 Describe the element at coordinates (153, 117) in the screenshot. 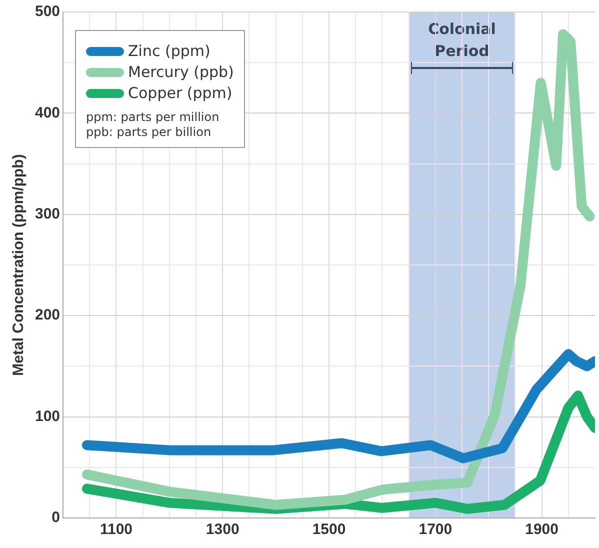

I see `annotation: ppm: parts per million` at that location.